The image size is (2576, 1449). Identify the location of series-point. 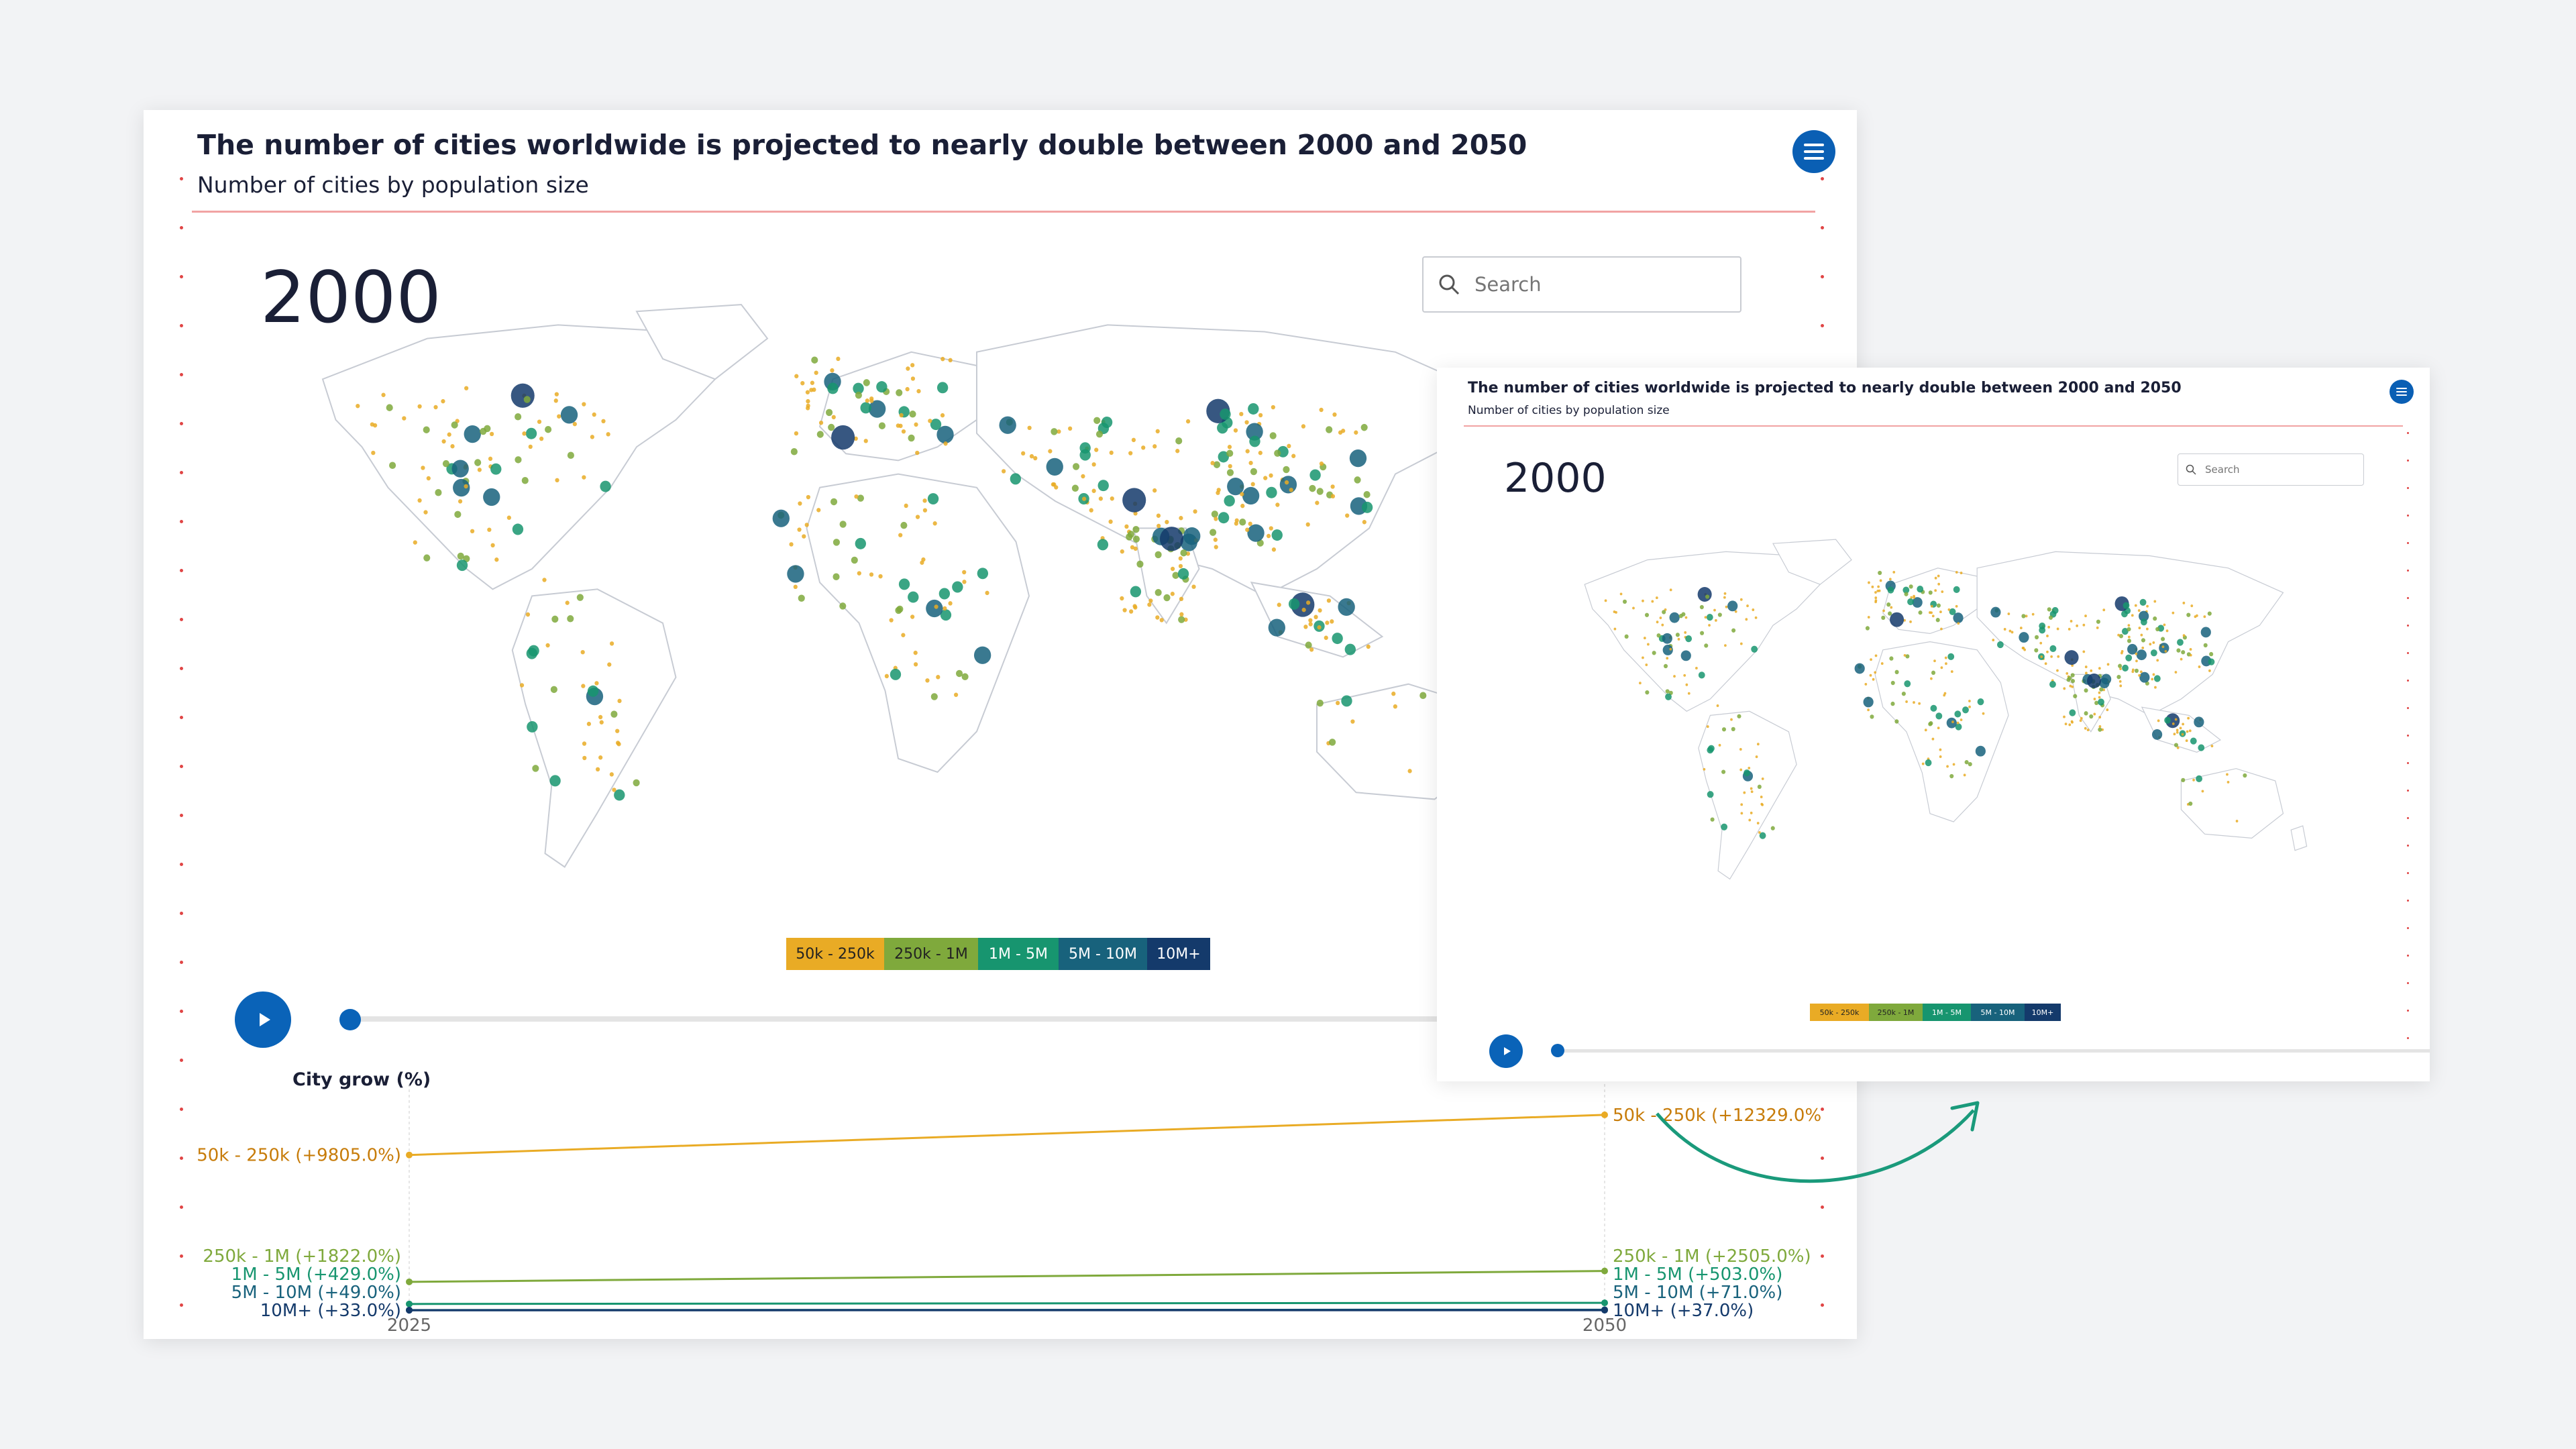
(1604, 1310).